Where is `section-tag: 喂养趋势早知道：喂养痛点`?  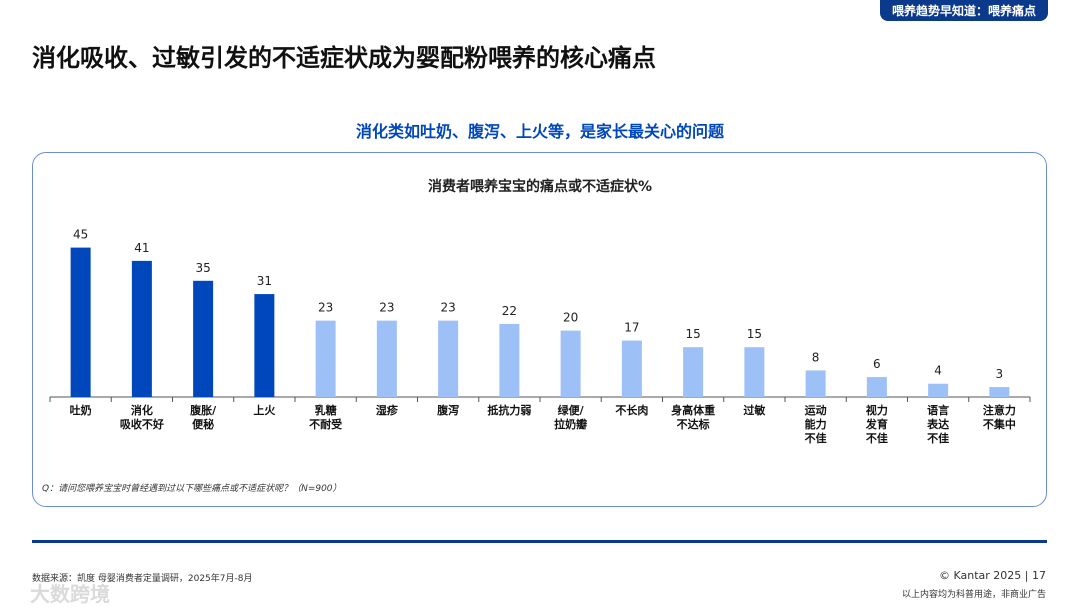 section-tag: 喂养趋势早知道：喂养痛点 is located at coordinates (963, 10).